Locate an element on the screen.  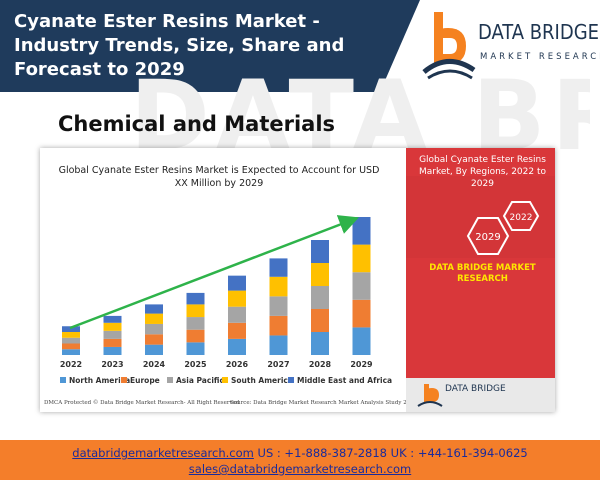
bar-2024-middle-east-and-africa is located at coordinates (154, 309).